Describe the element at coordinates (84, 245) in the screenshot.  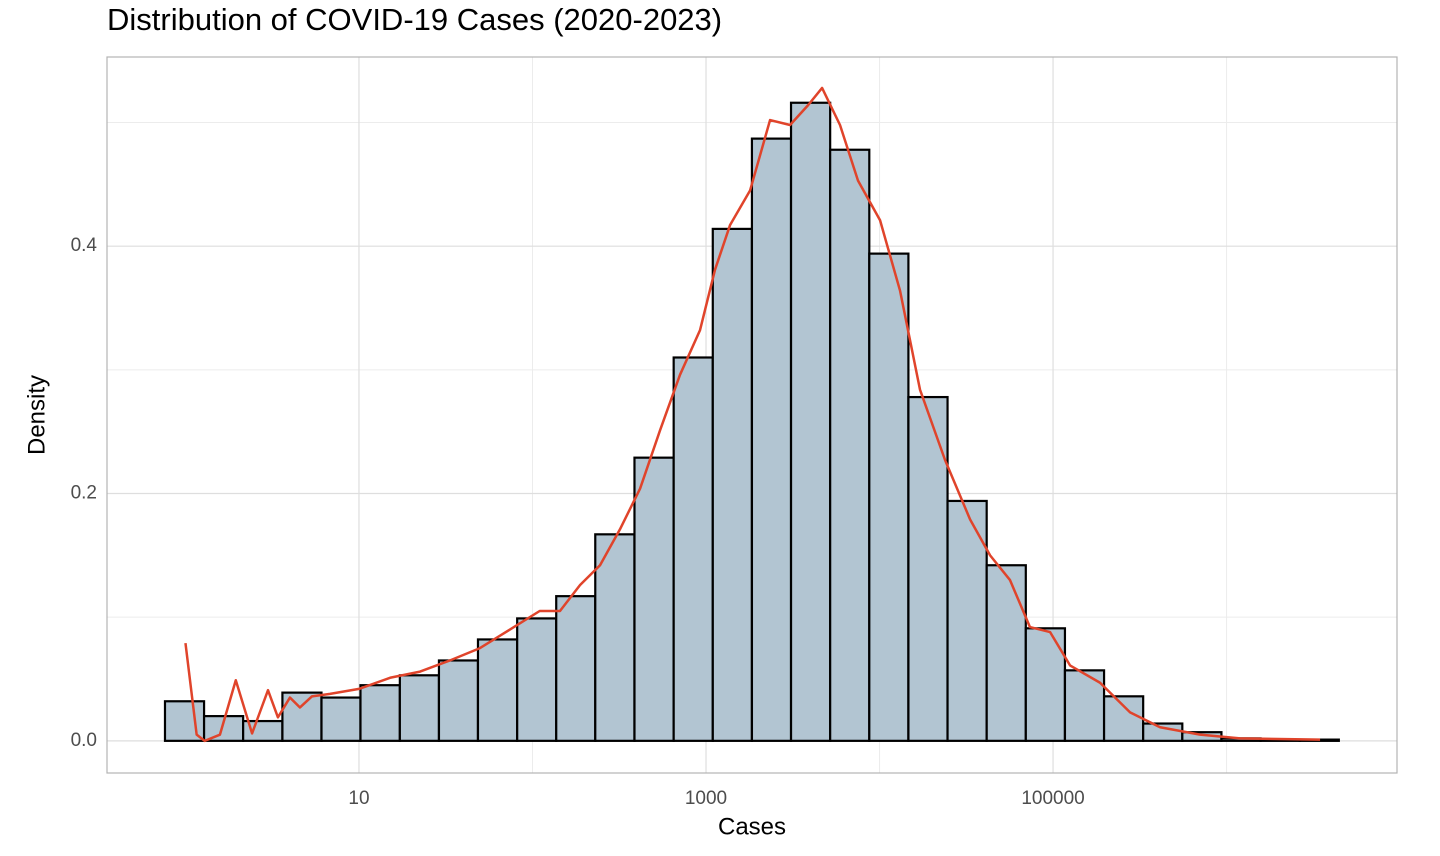
I see `y-tick-label: 0.4` at that location.